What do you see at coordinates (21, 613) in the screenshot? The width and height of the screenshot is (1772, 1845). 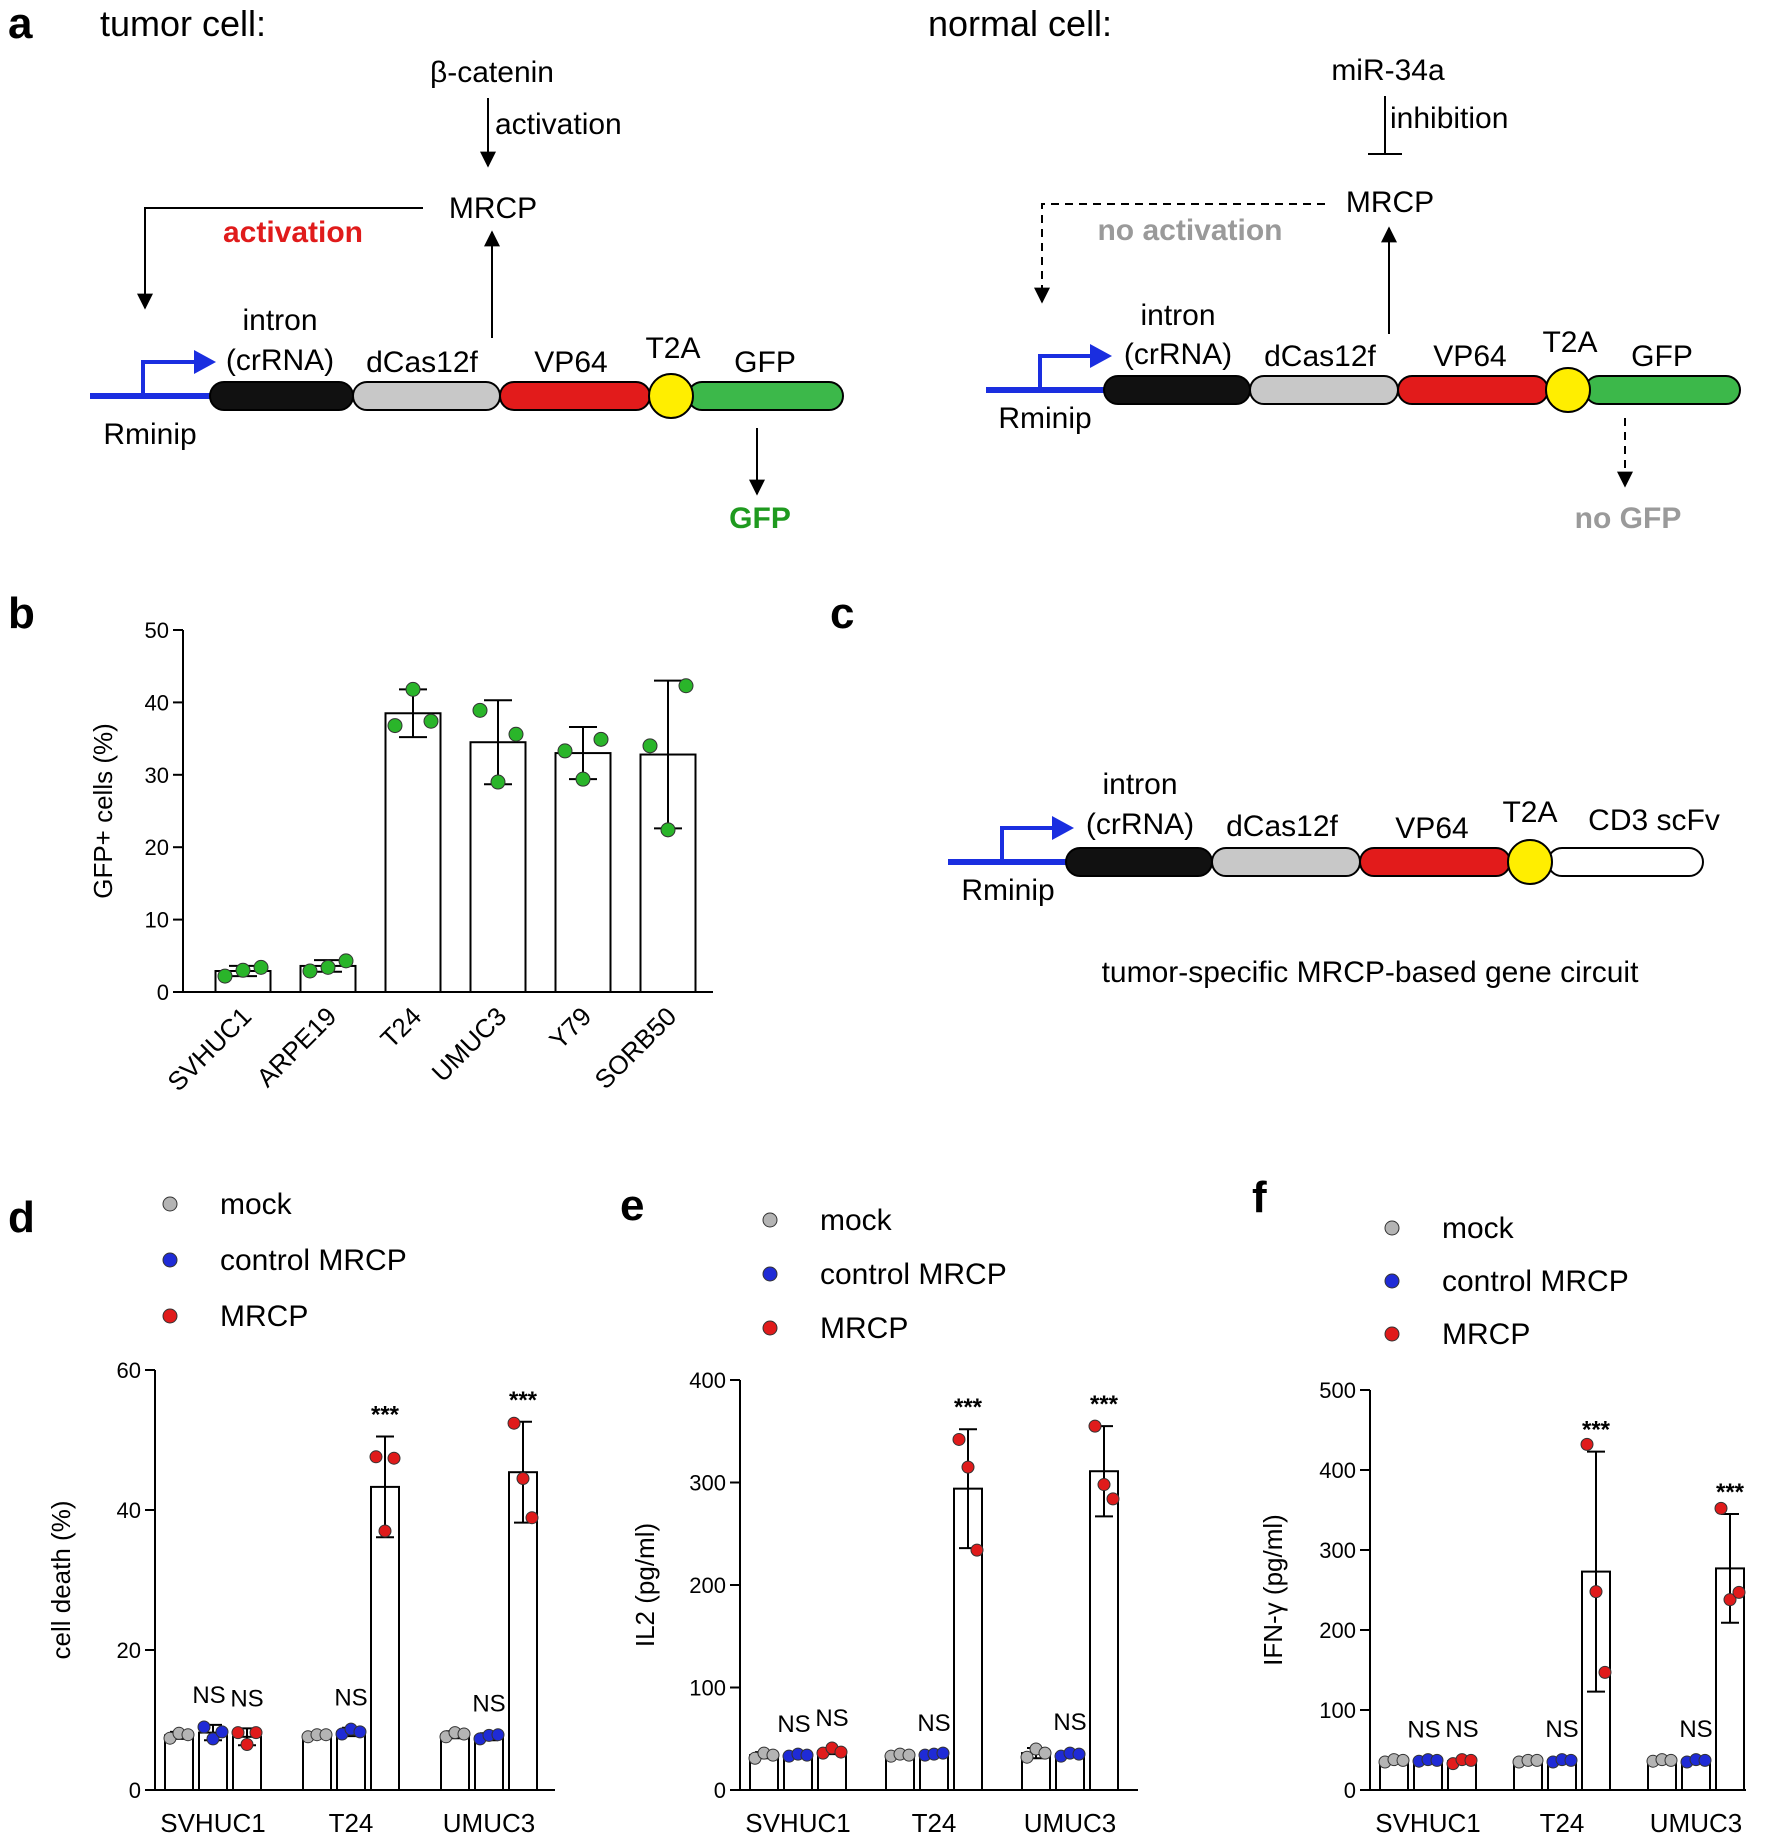 I see `panel-label-b: b` at bounding box center [21, 613].